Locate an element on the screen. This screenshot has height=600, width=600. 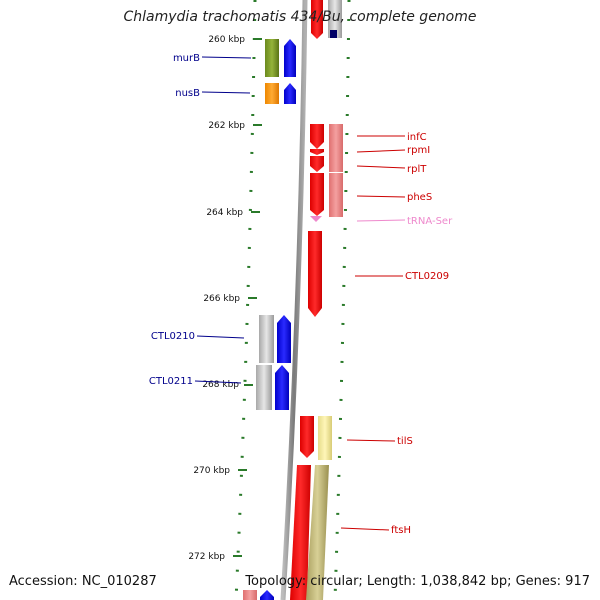
left-label-leaders is located at coordinates (223, 220).